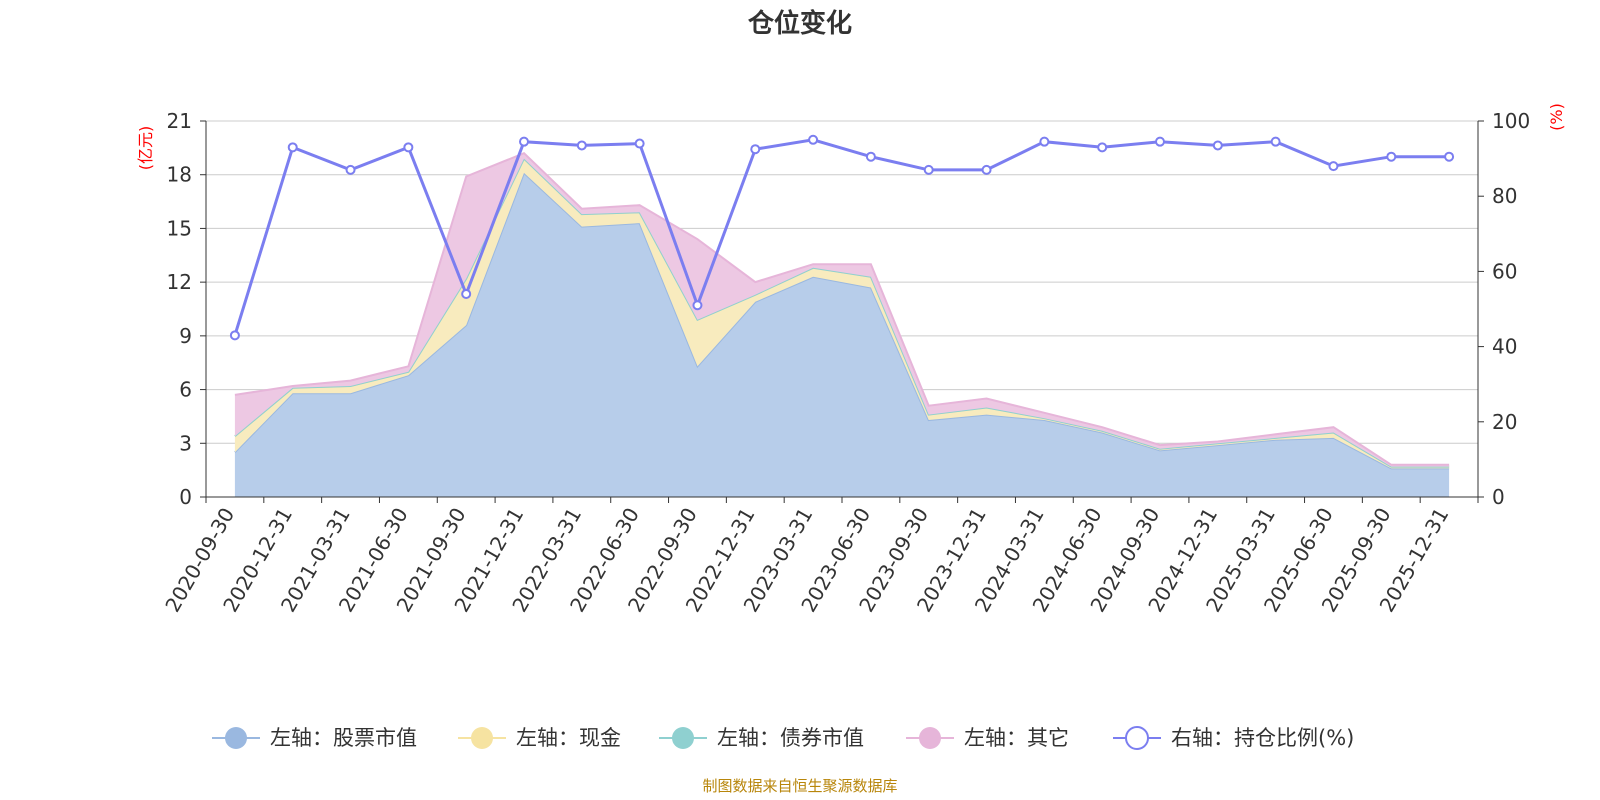  What do you see at coordinates (1498, 497) in the screenshot?
I see `right-axis-tick-label: 0` at bounding box center [1498, 497].